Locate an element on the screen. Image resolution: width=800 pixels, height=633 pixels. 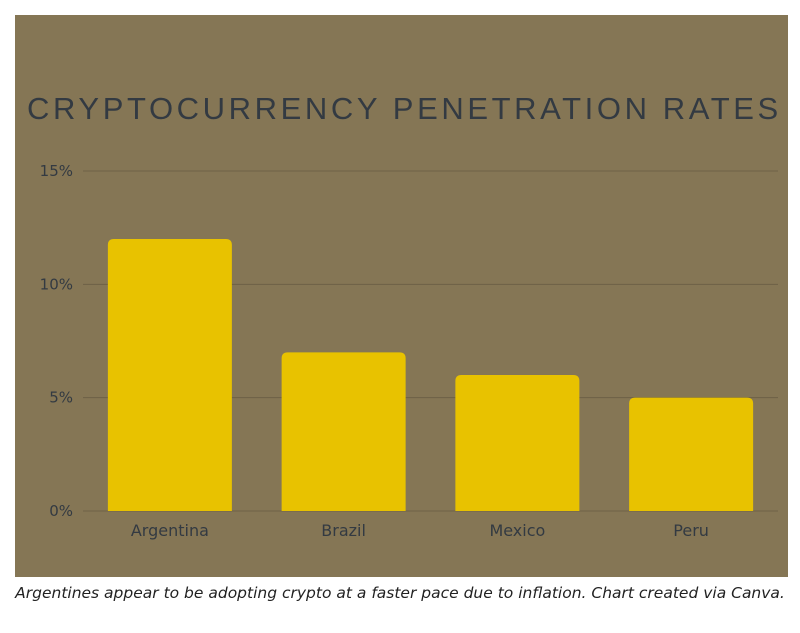
bar-argentina is located at coordinates (169, 375).